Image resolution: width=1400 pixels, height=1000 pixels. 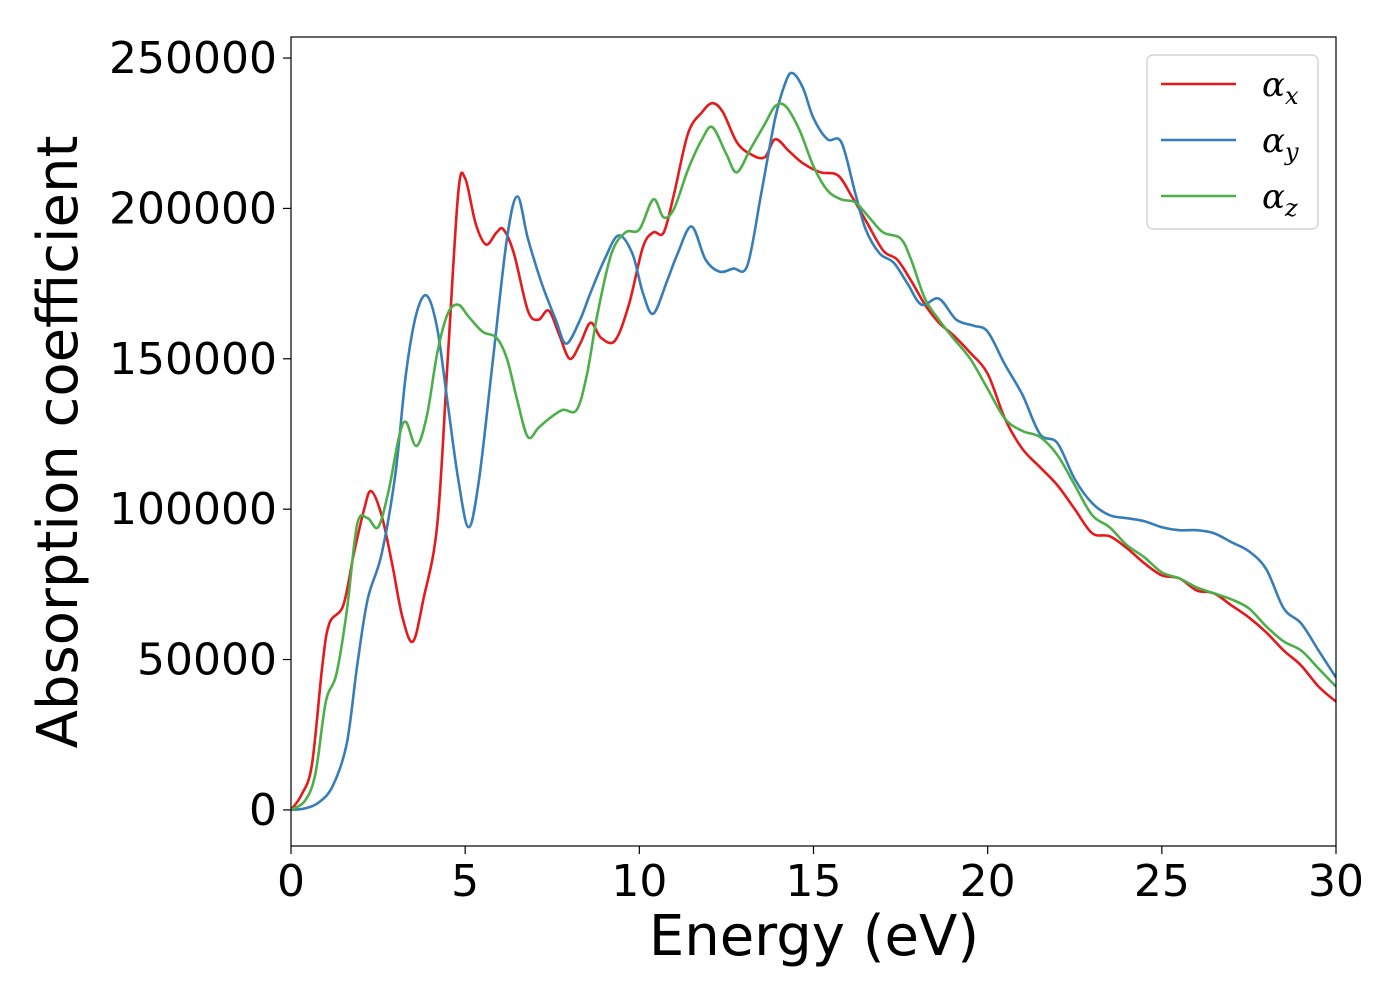 I want to click on x-tick-label: 20, so click(x=988, y=881).